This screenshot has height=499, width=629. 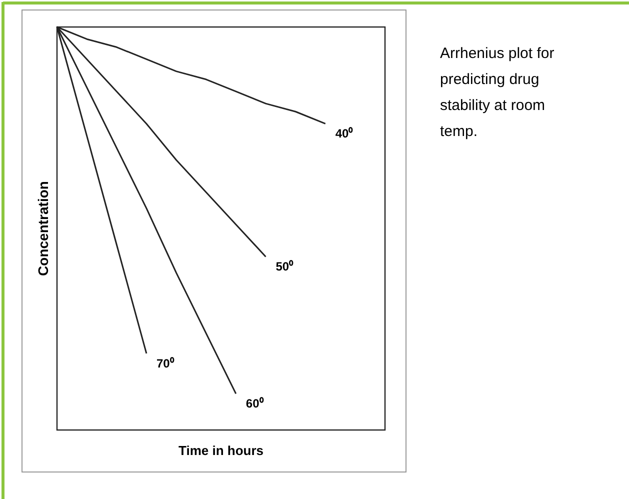 What do you see at coordinates (221, 450) in the screenshot?
I see `x-axis-title: Time in hours` at bounding box center [221, 450].